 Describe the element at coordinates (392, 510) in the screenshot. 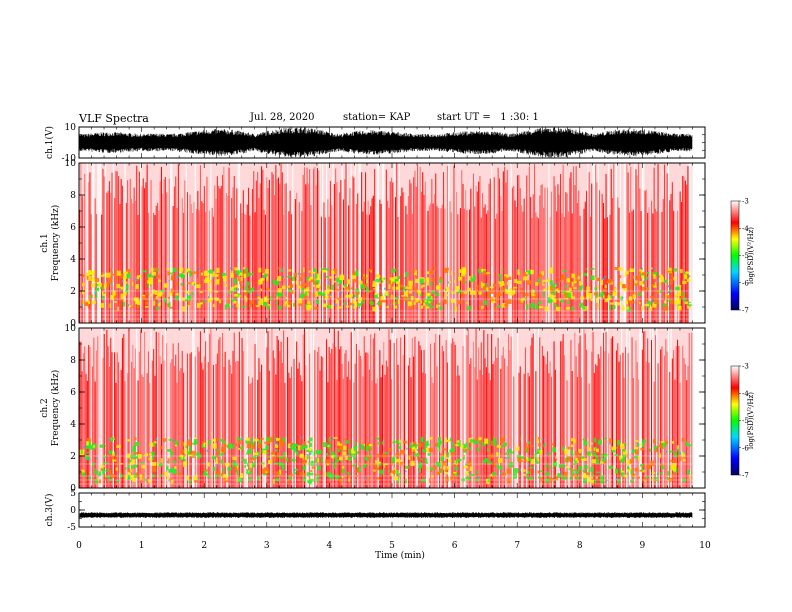

I see `ch3-waveform-frame` at that location.